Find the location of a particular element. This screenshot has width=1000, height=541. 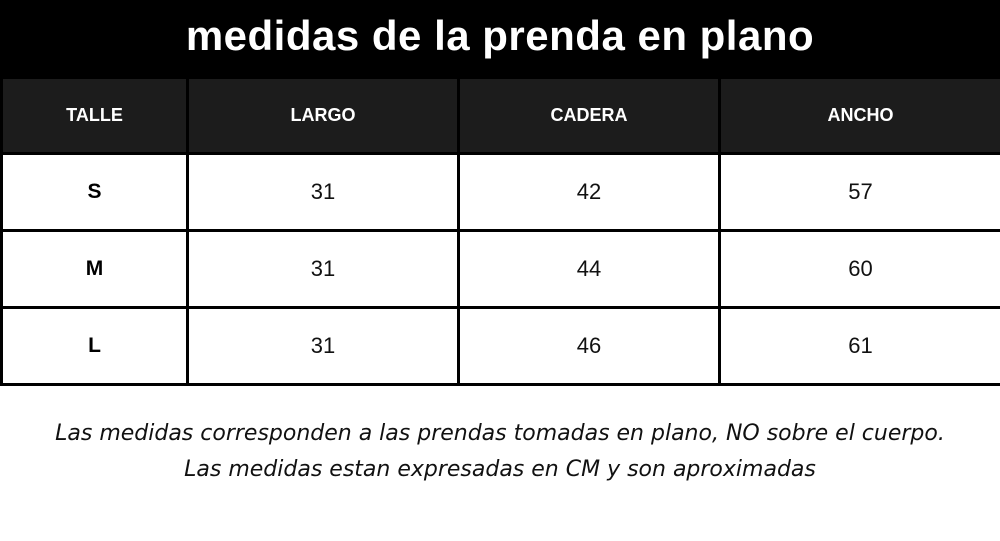

column-header-ancho: ANCHO is located at coordinates (859, 115).